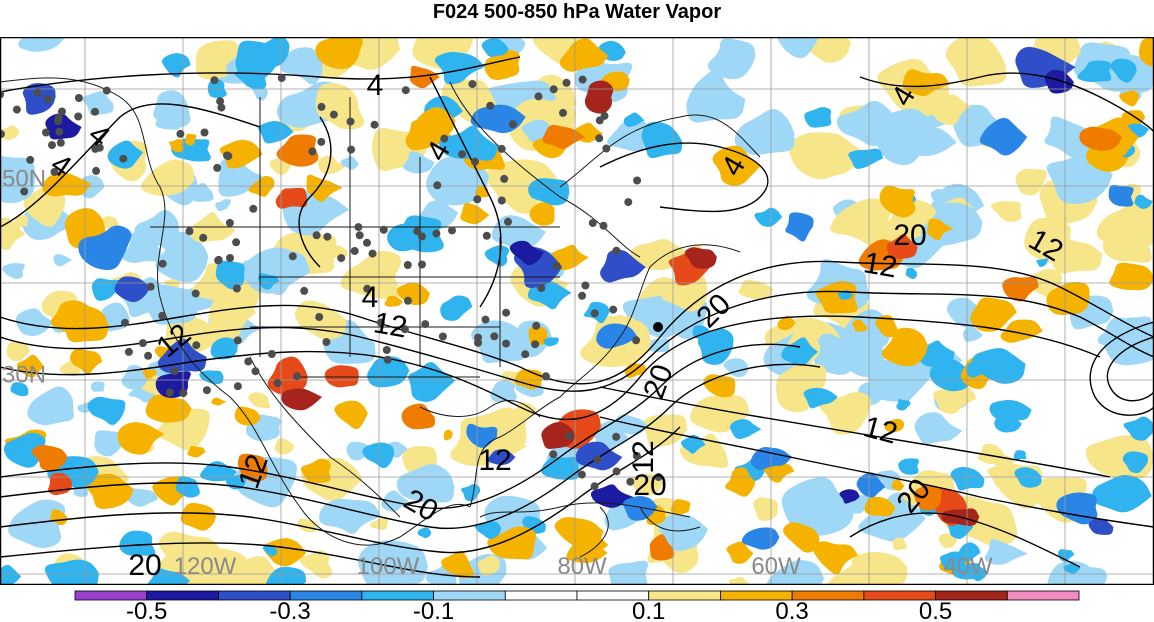 This screenshot has height=622, width=1154. I want to click on longitude-label: 120W, so click(205, 566).